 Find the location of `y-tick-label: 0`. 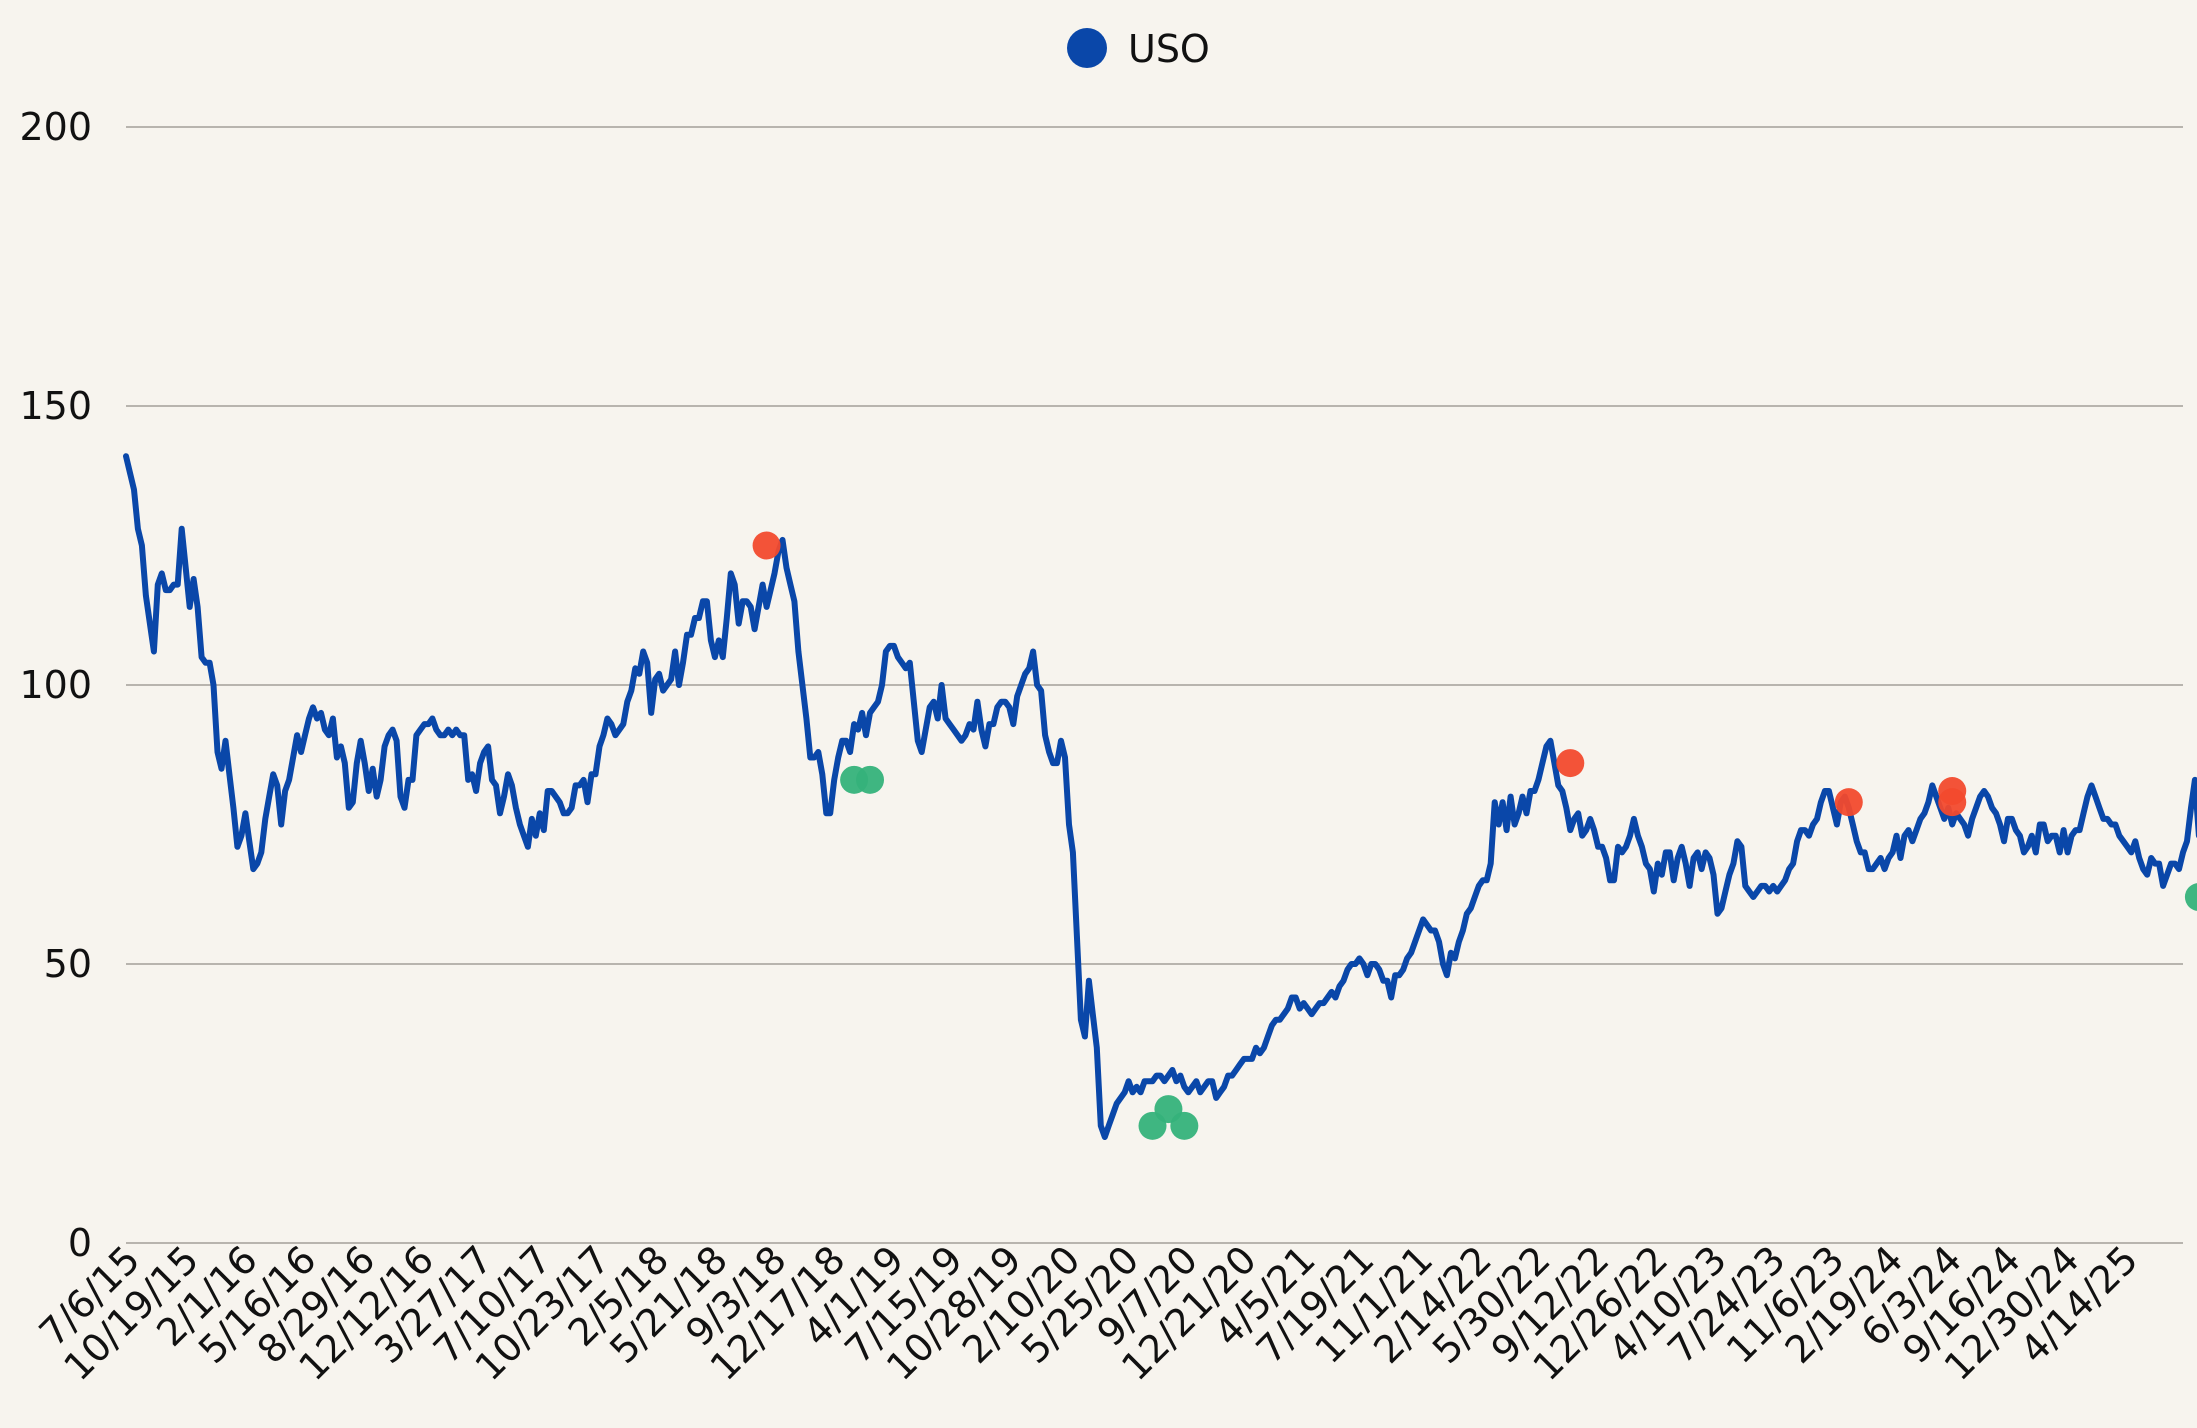

y-tick-label: 0 is located at coordinates (80, 1243).